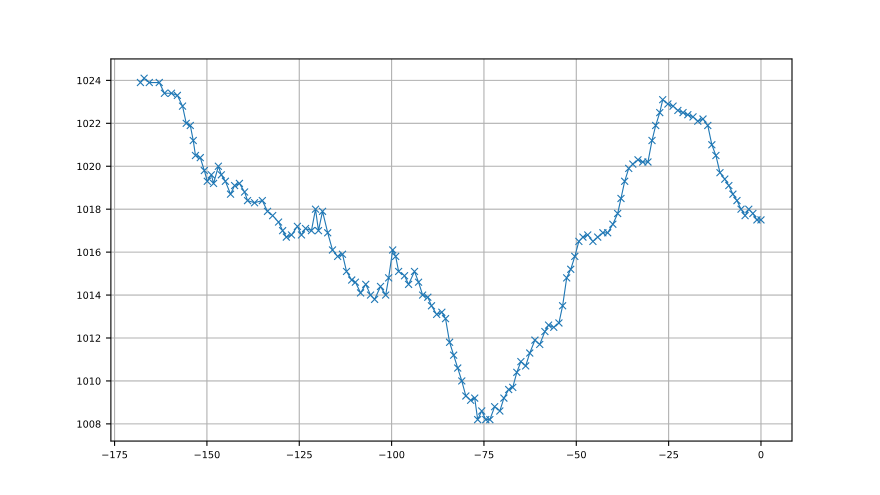  I want to click on y-tick-label: 1008, so click(88, 424).